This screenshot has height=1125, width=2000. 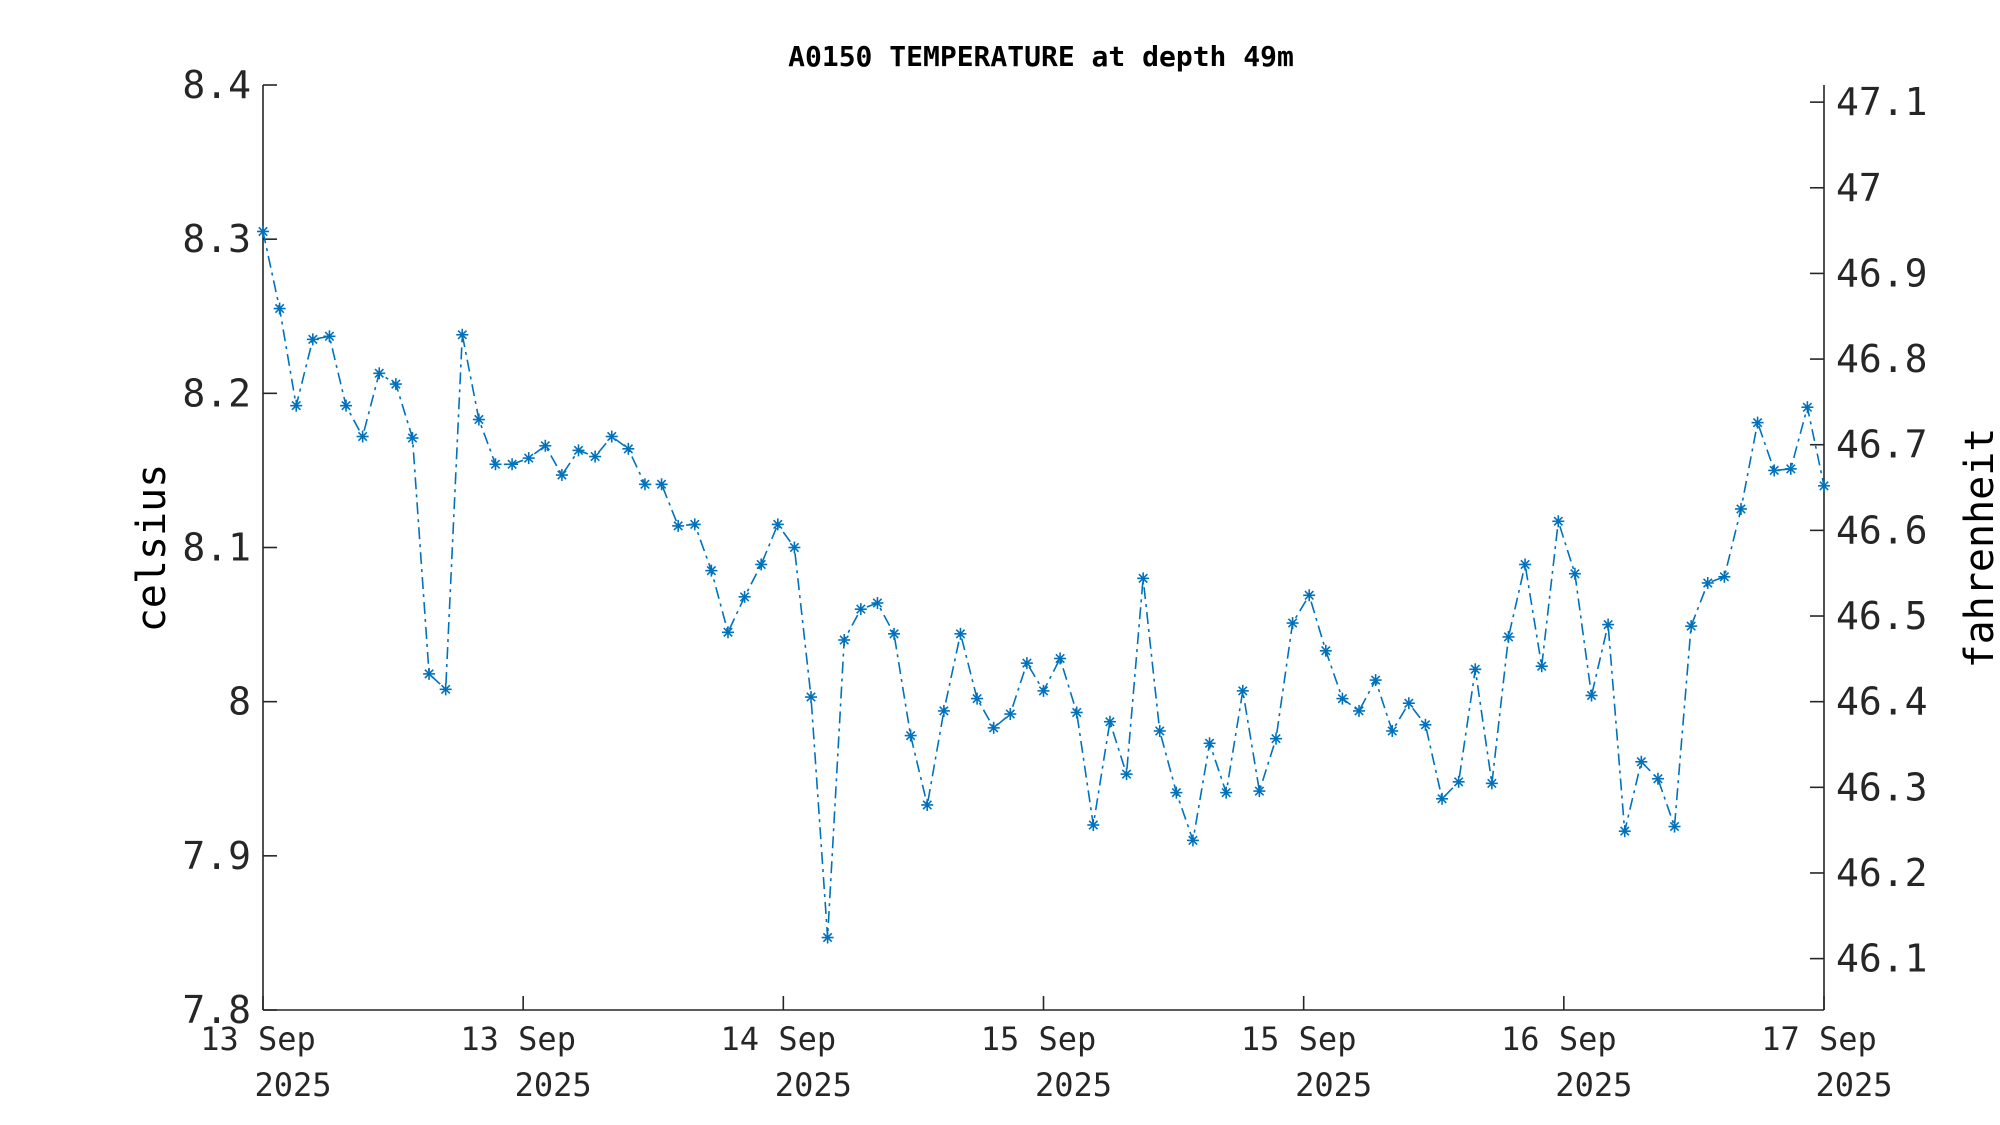 I want to click on y-axis-label: celsius, so click(x=152, y=548).